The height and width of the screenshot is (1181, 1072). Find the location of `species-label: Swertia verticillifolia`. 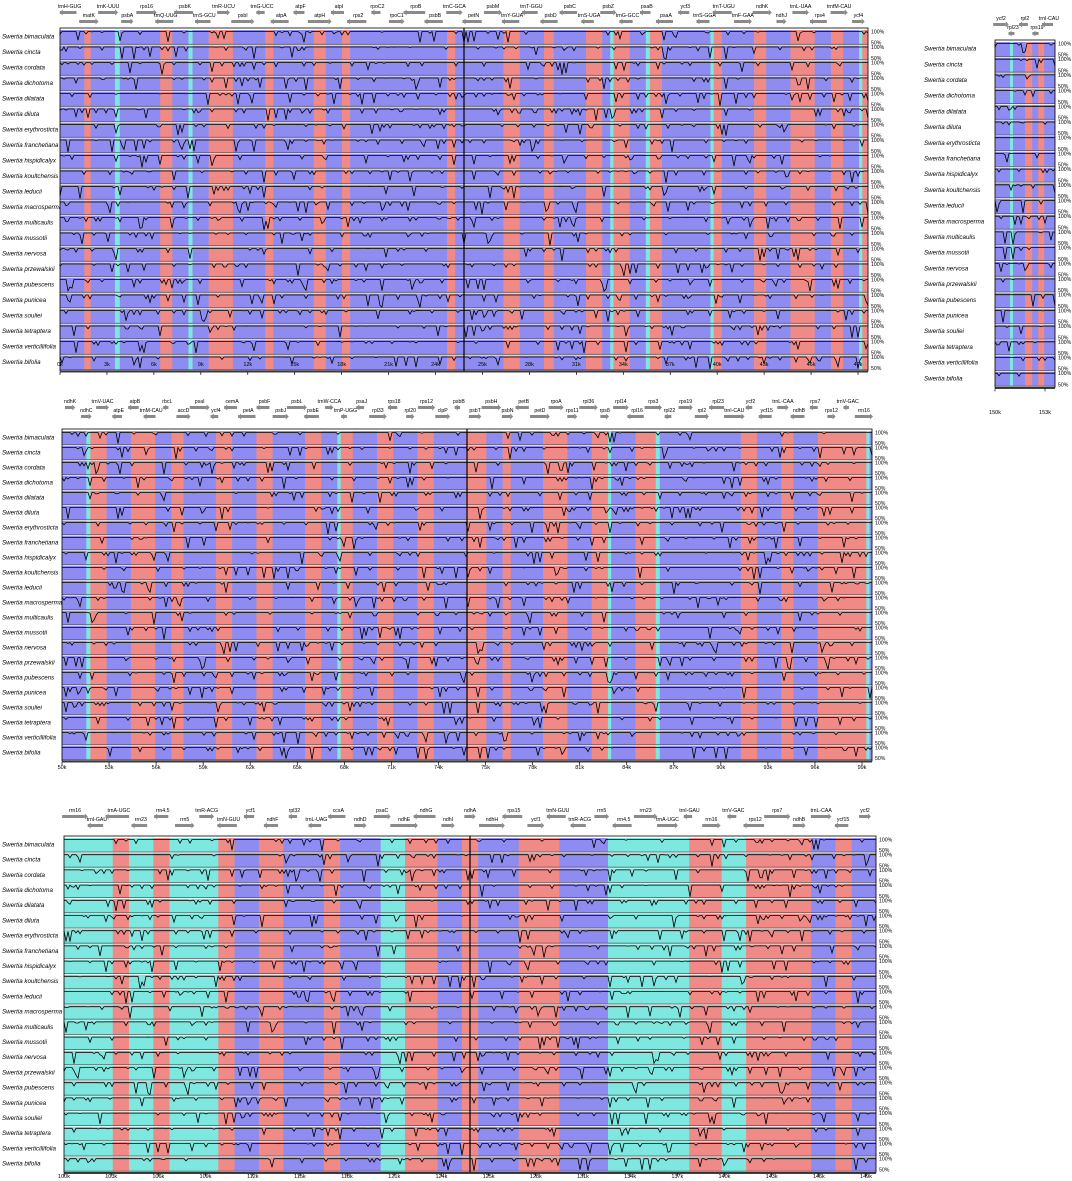

species-label: Swertia verticillifolia is located at coordinates (951, 363).